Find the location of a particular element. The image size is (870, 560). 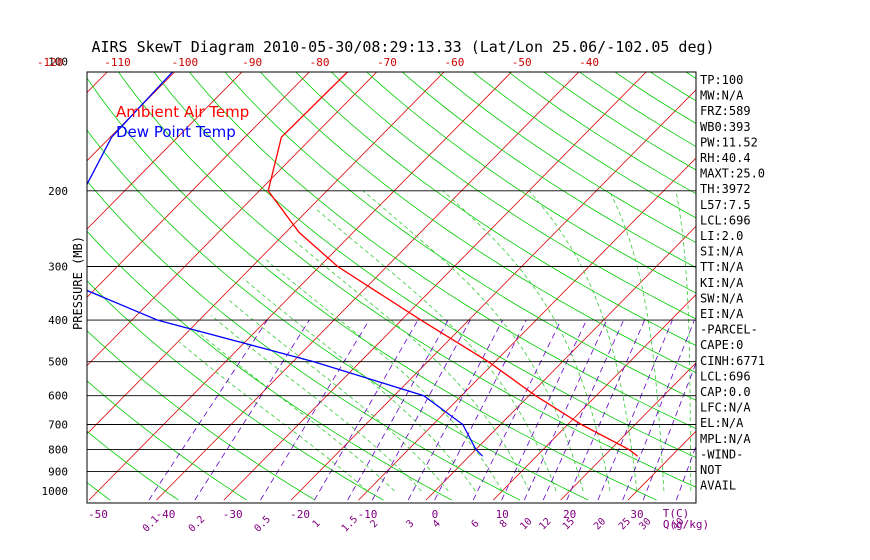

pressure-tick-label: 800 is located at coordinates (58, 449).